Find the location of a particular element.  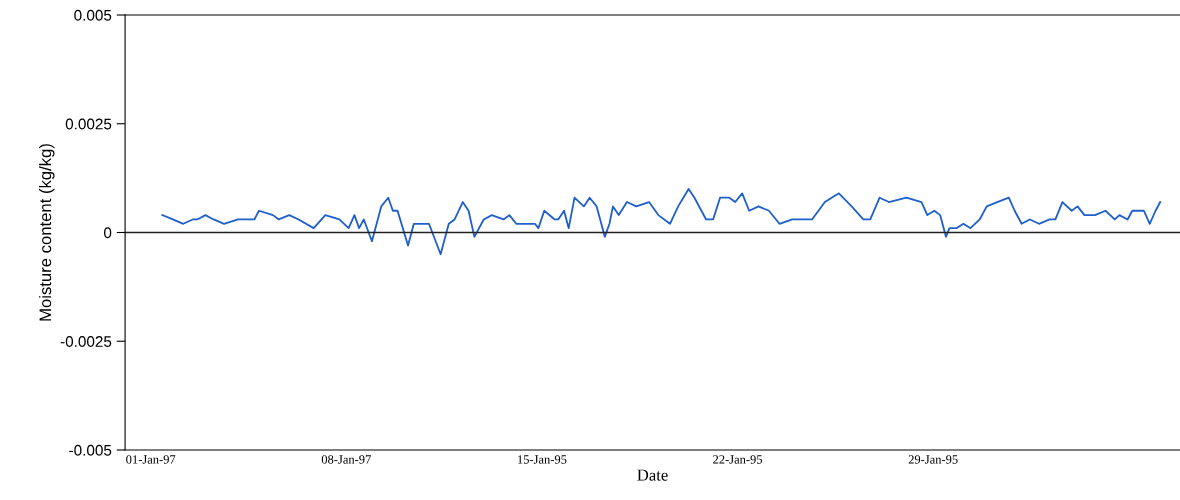

y-tick-label: 0.005 is located at coordinates (93, 15).